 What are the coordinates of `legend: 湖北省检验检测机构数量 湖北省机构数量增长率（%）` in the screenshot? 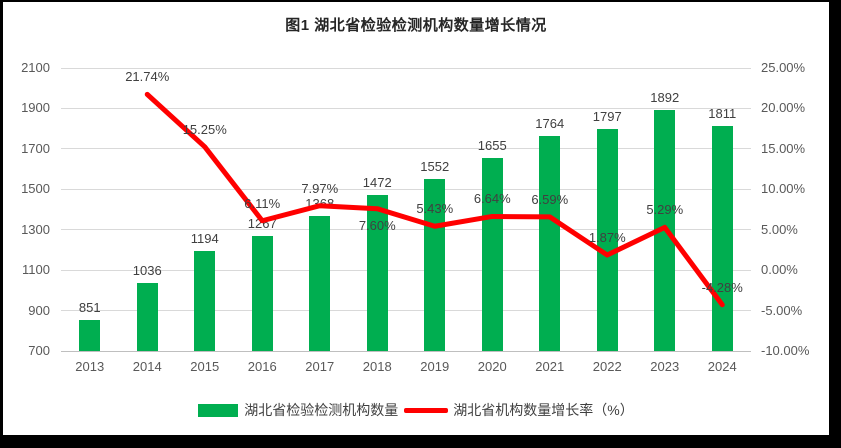 It's located at (416, 410).